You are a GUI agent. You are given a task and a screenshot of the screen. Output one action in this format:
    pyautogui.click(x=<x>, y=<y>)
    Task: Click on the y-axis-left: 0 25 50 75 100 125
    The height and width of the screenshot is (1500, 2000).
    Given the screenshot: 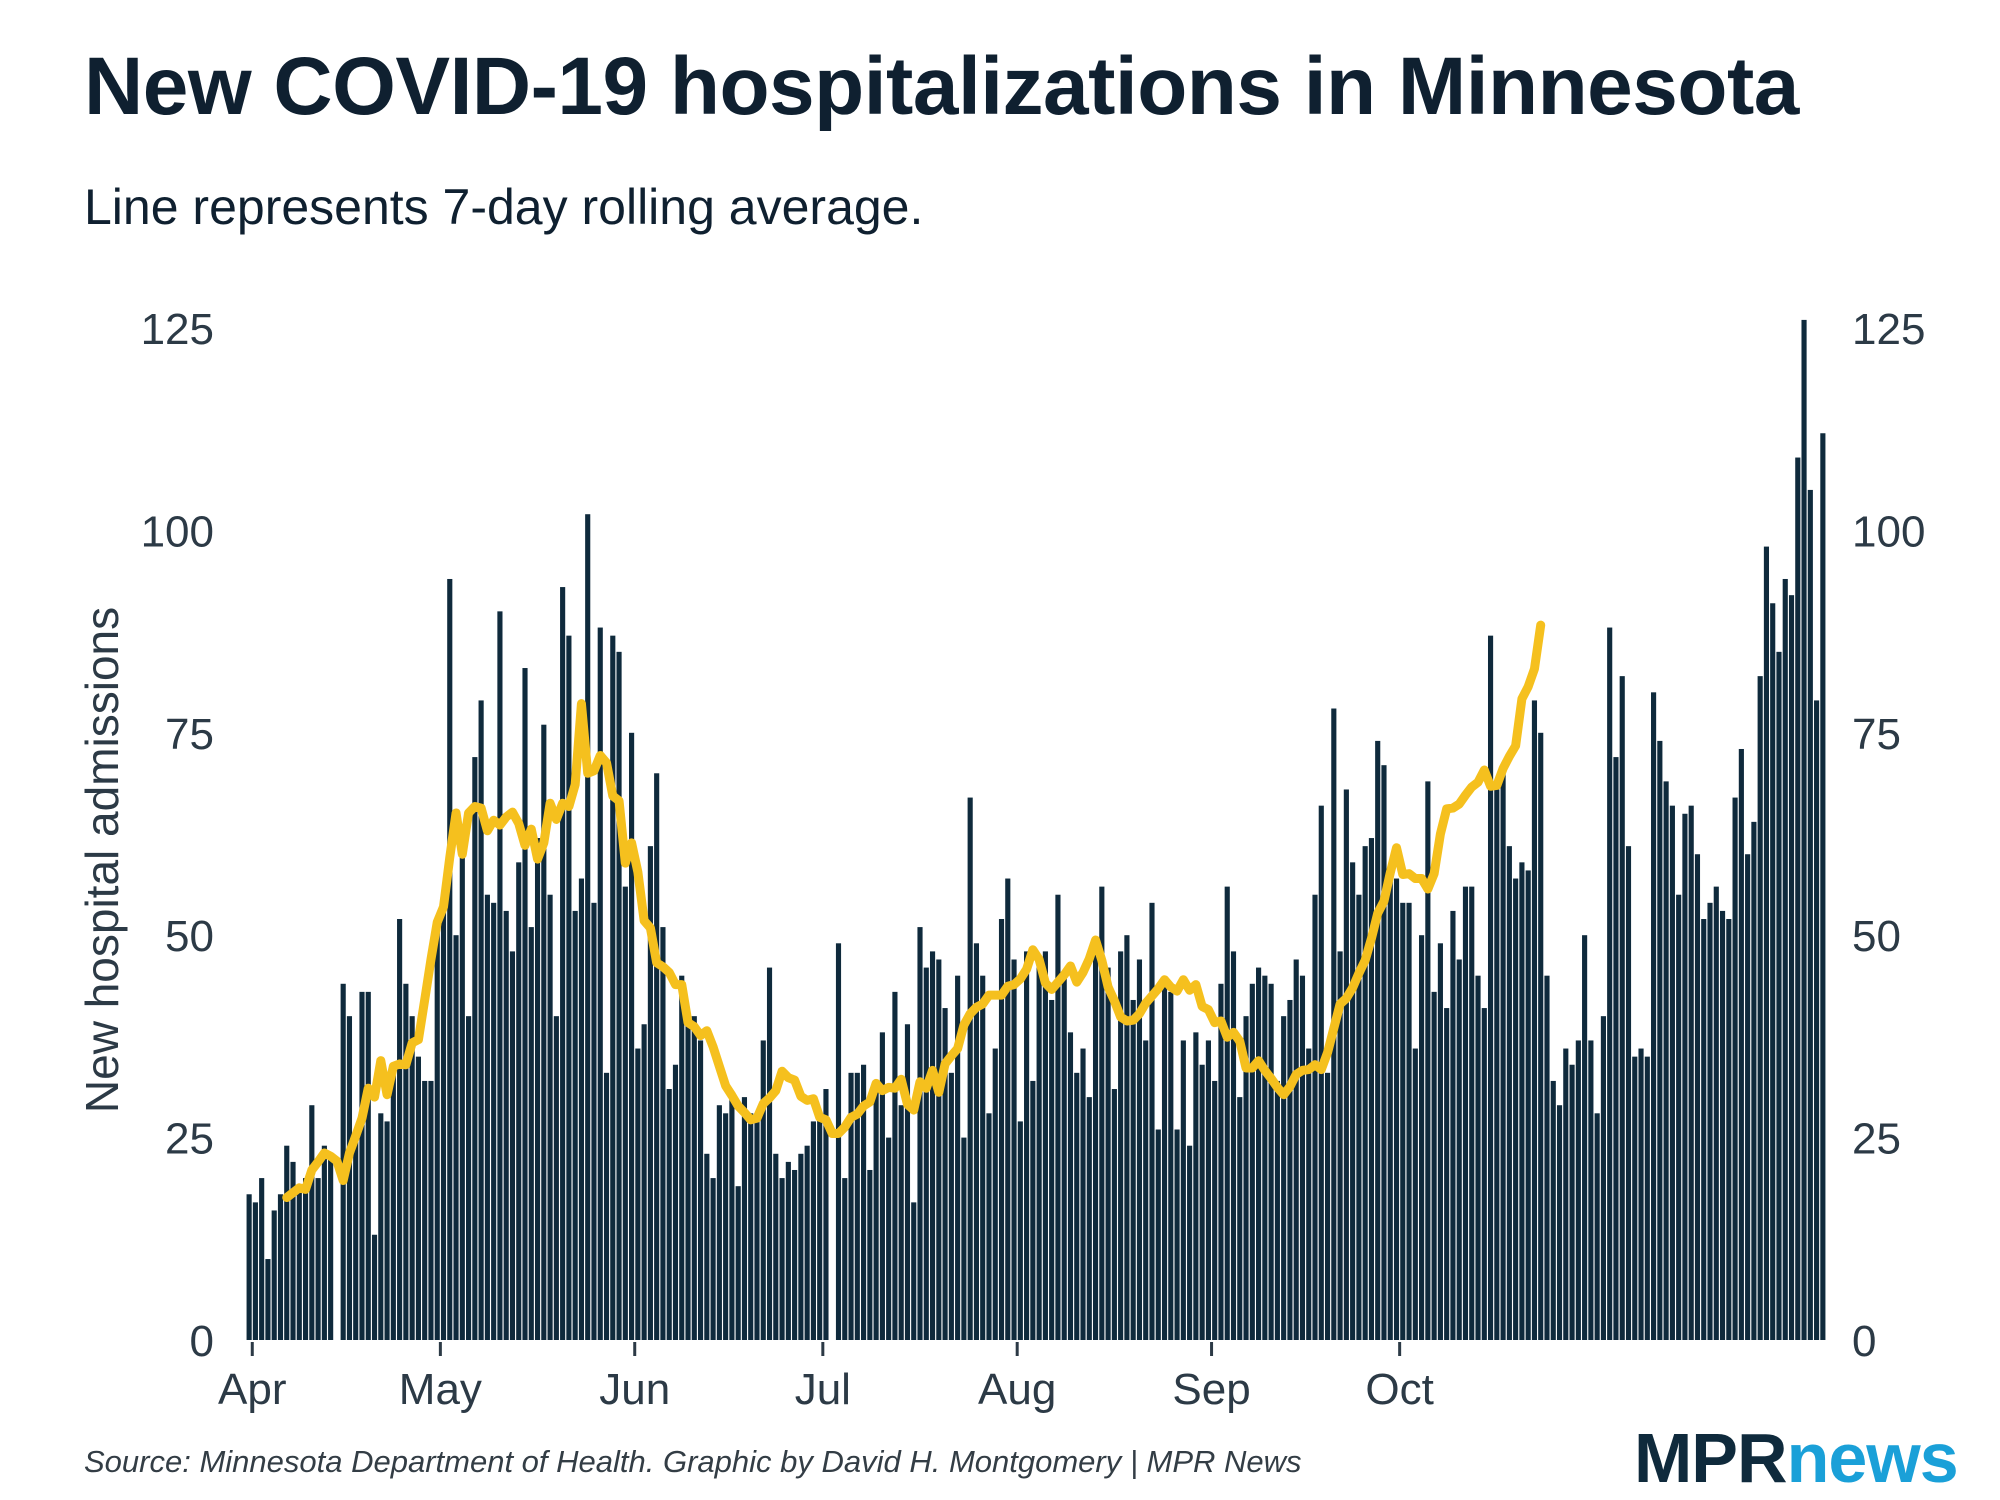 What is the action you would take?
    pyautogui.click(x=177, y=835)
    